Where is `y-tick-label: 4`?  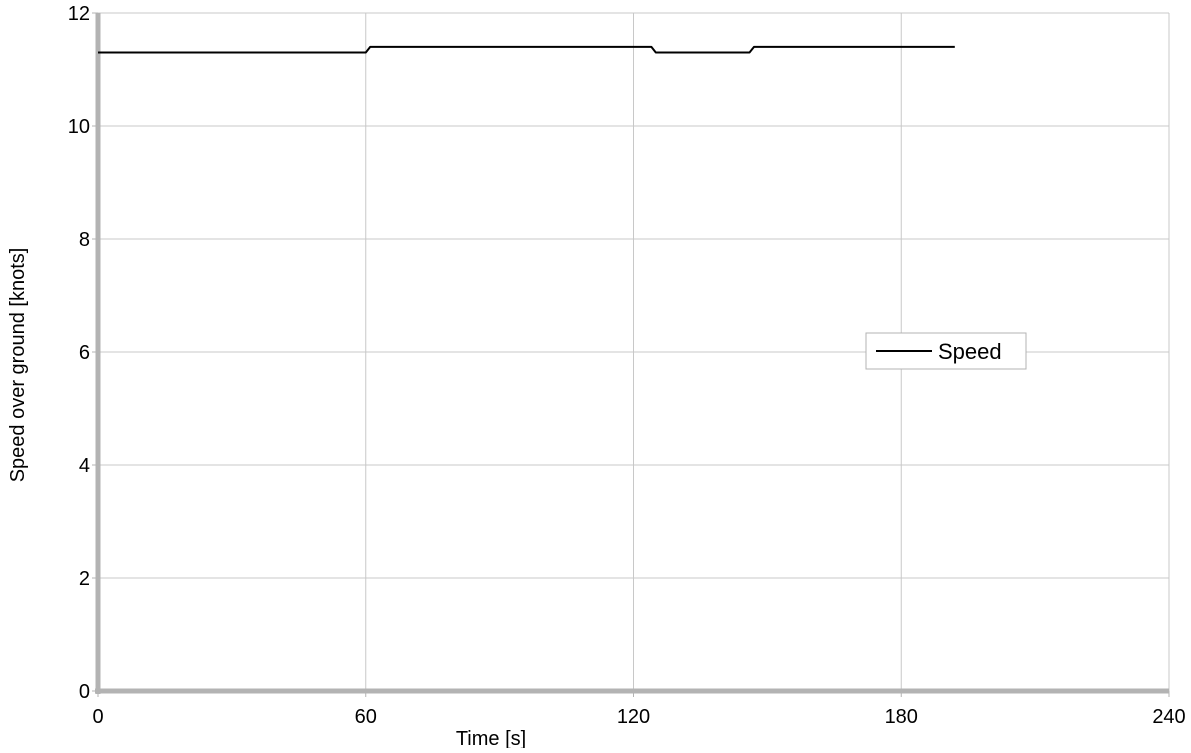 y-tick-label: 4 is located at coordinates (84, 466).